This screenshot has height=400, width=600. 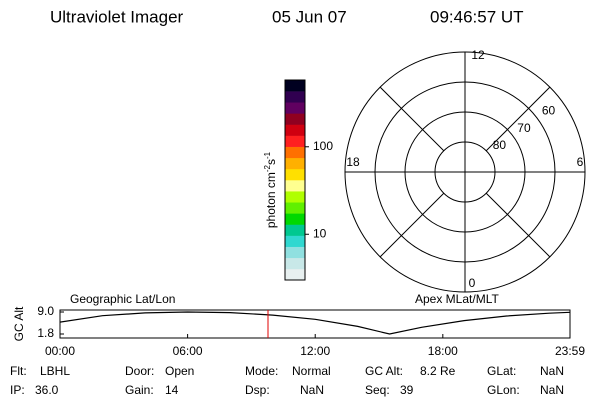 I want to click on field-label: Door:, so click(x=139, y=371).